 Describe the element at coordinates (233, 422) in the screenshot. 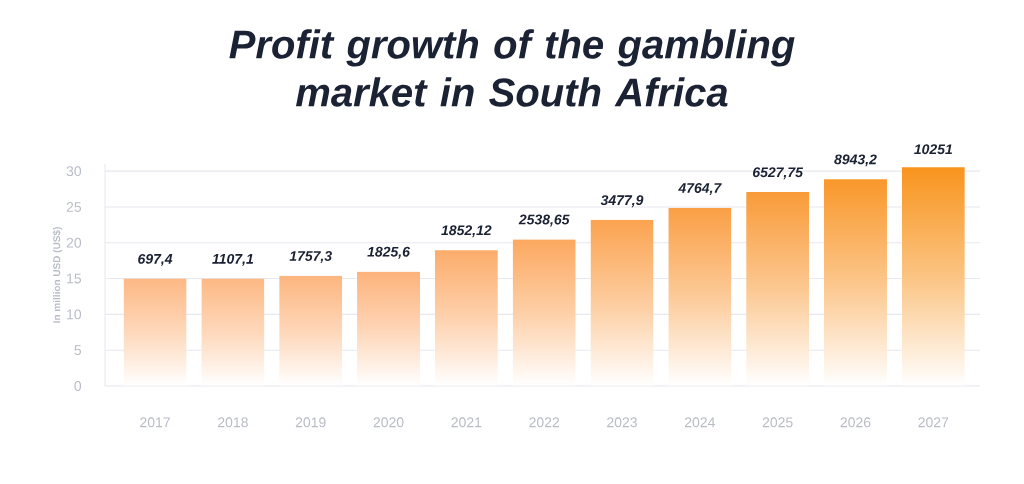

I see `x-tick-label: 2018` at that location.